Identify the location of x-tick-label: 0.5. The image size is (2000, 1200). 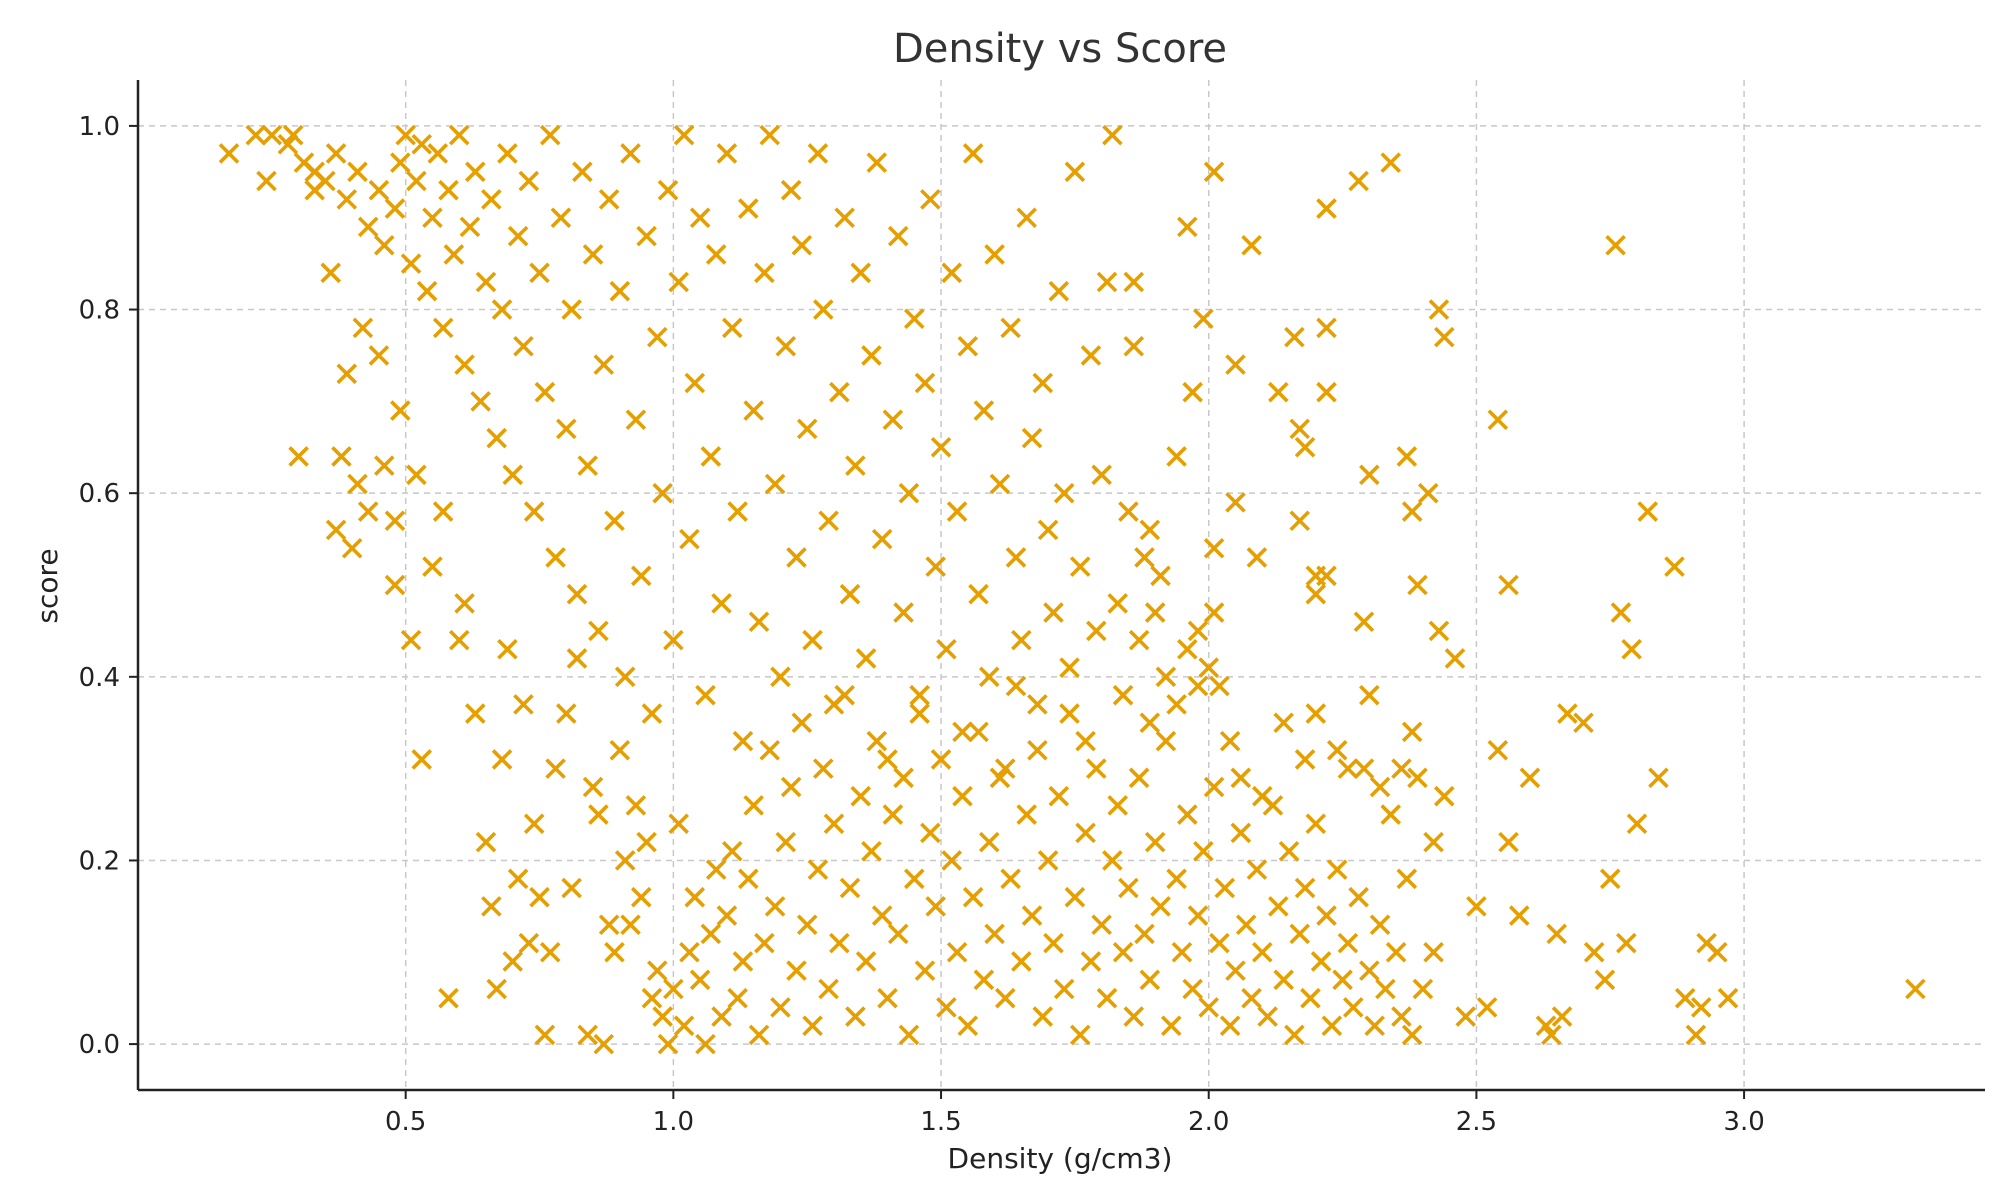
(405, 1122).